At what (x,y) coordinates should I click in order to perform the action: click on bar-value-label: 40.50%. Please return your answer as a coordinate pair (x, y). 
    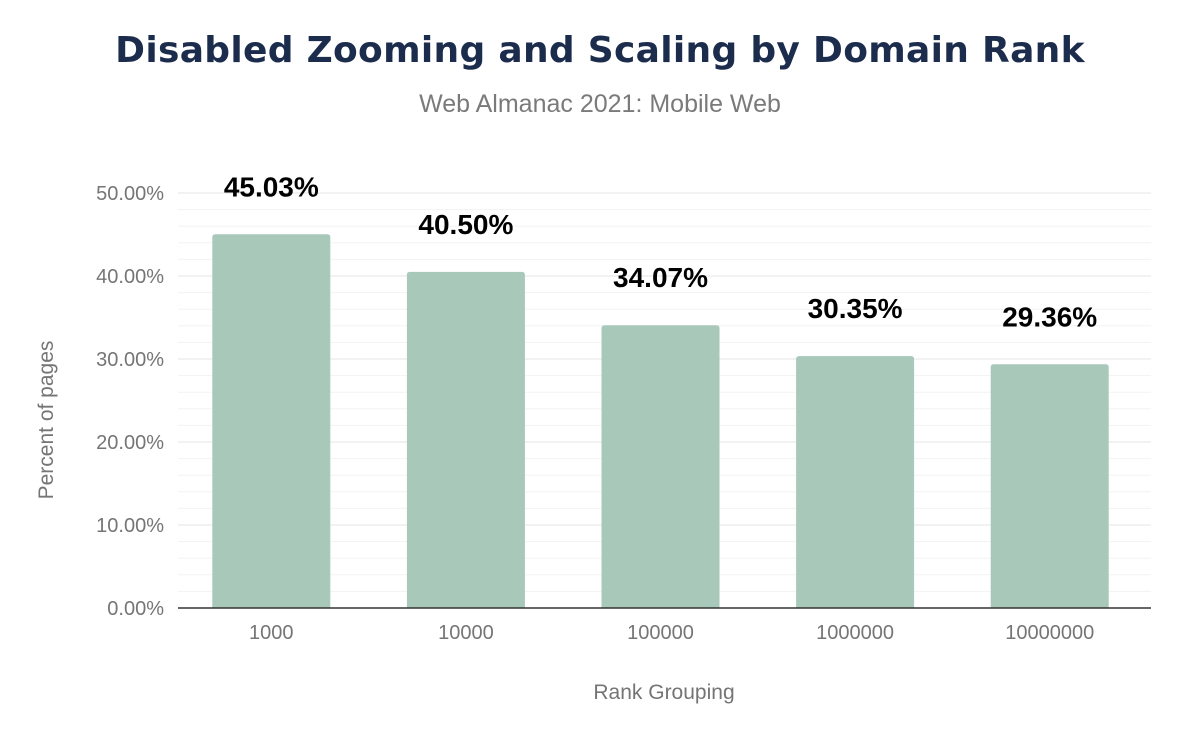
    Looking at the image, I should click on (465, 224).